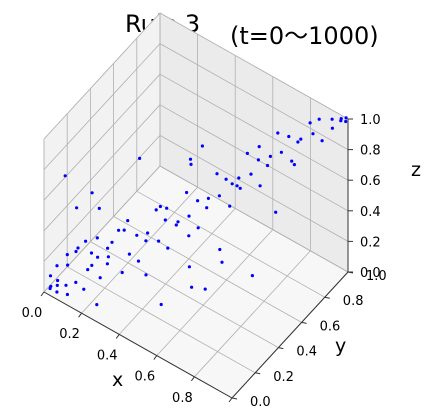  What do you see at coordinates (330, 326) in the screenshot?
I see `y-tick-label: 0.6` at bounding box center [330, 326].